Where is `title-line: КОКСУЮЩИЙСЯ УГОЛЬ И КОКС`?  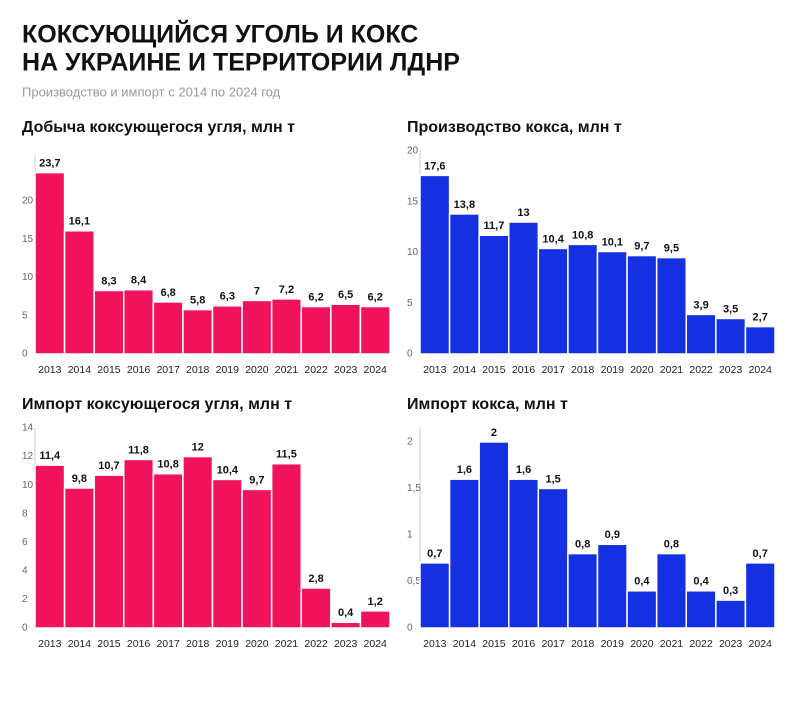 title-line: КОКСУЮЩИЙСЯ УГОЛЬ И КОКС is located at coordinates (220, 34).